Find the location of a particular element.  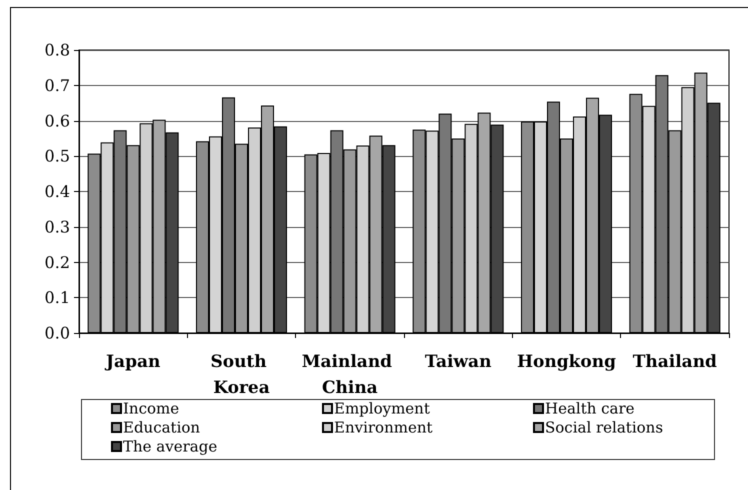

y-tick-label: 0.7 is located at coordinates (57, 85).